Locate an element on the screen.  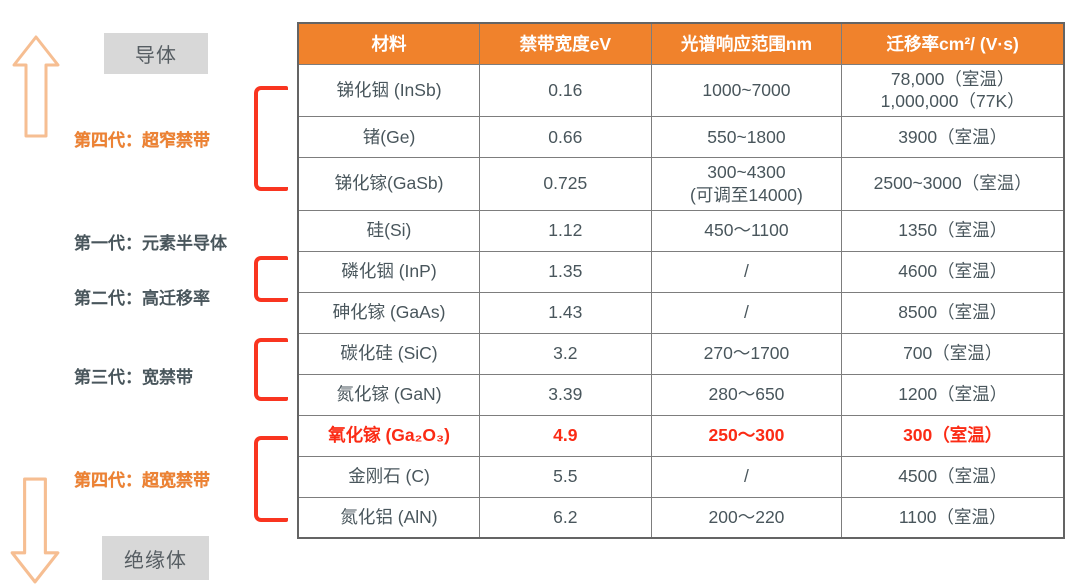
cell-material: 砷化镓 (GaAs) is located at coordinates (389, 312).